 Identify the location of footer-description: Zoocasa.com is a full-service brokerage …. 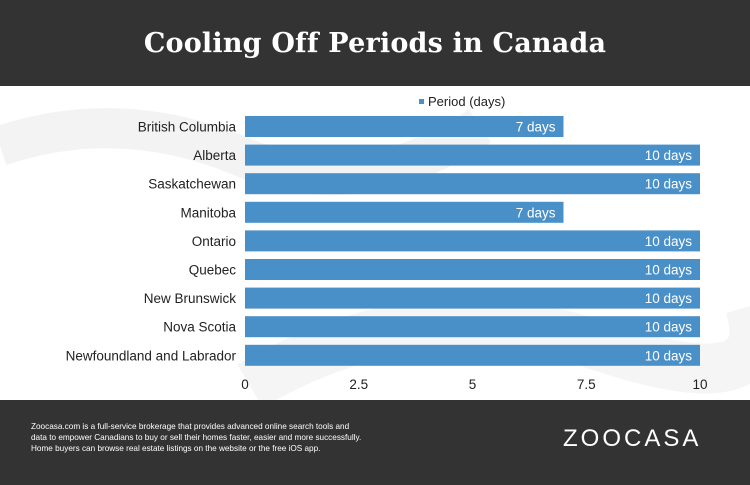
(221, 437).